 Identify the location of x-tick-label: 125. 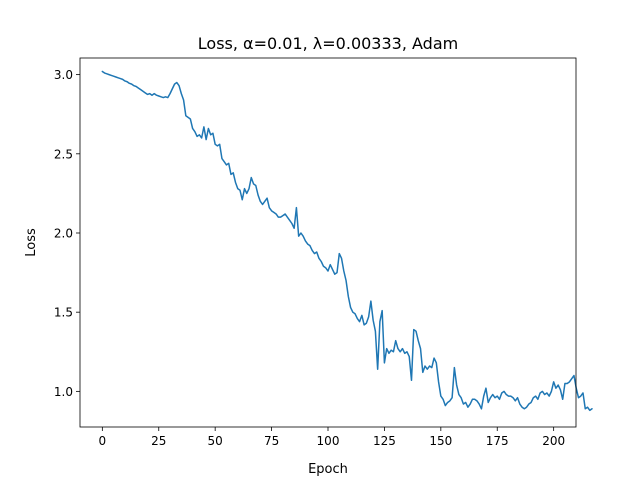
(384, 441).